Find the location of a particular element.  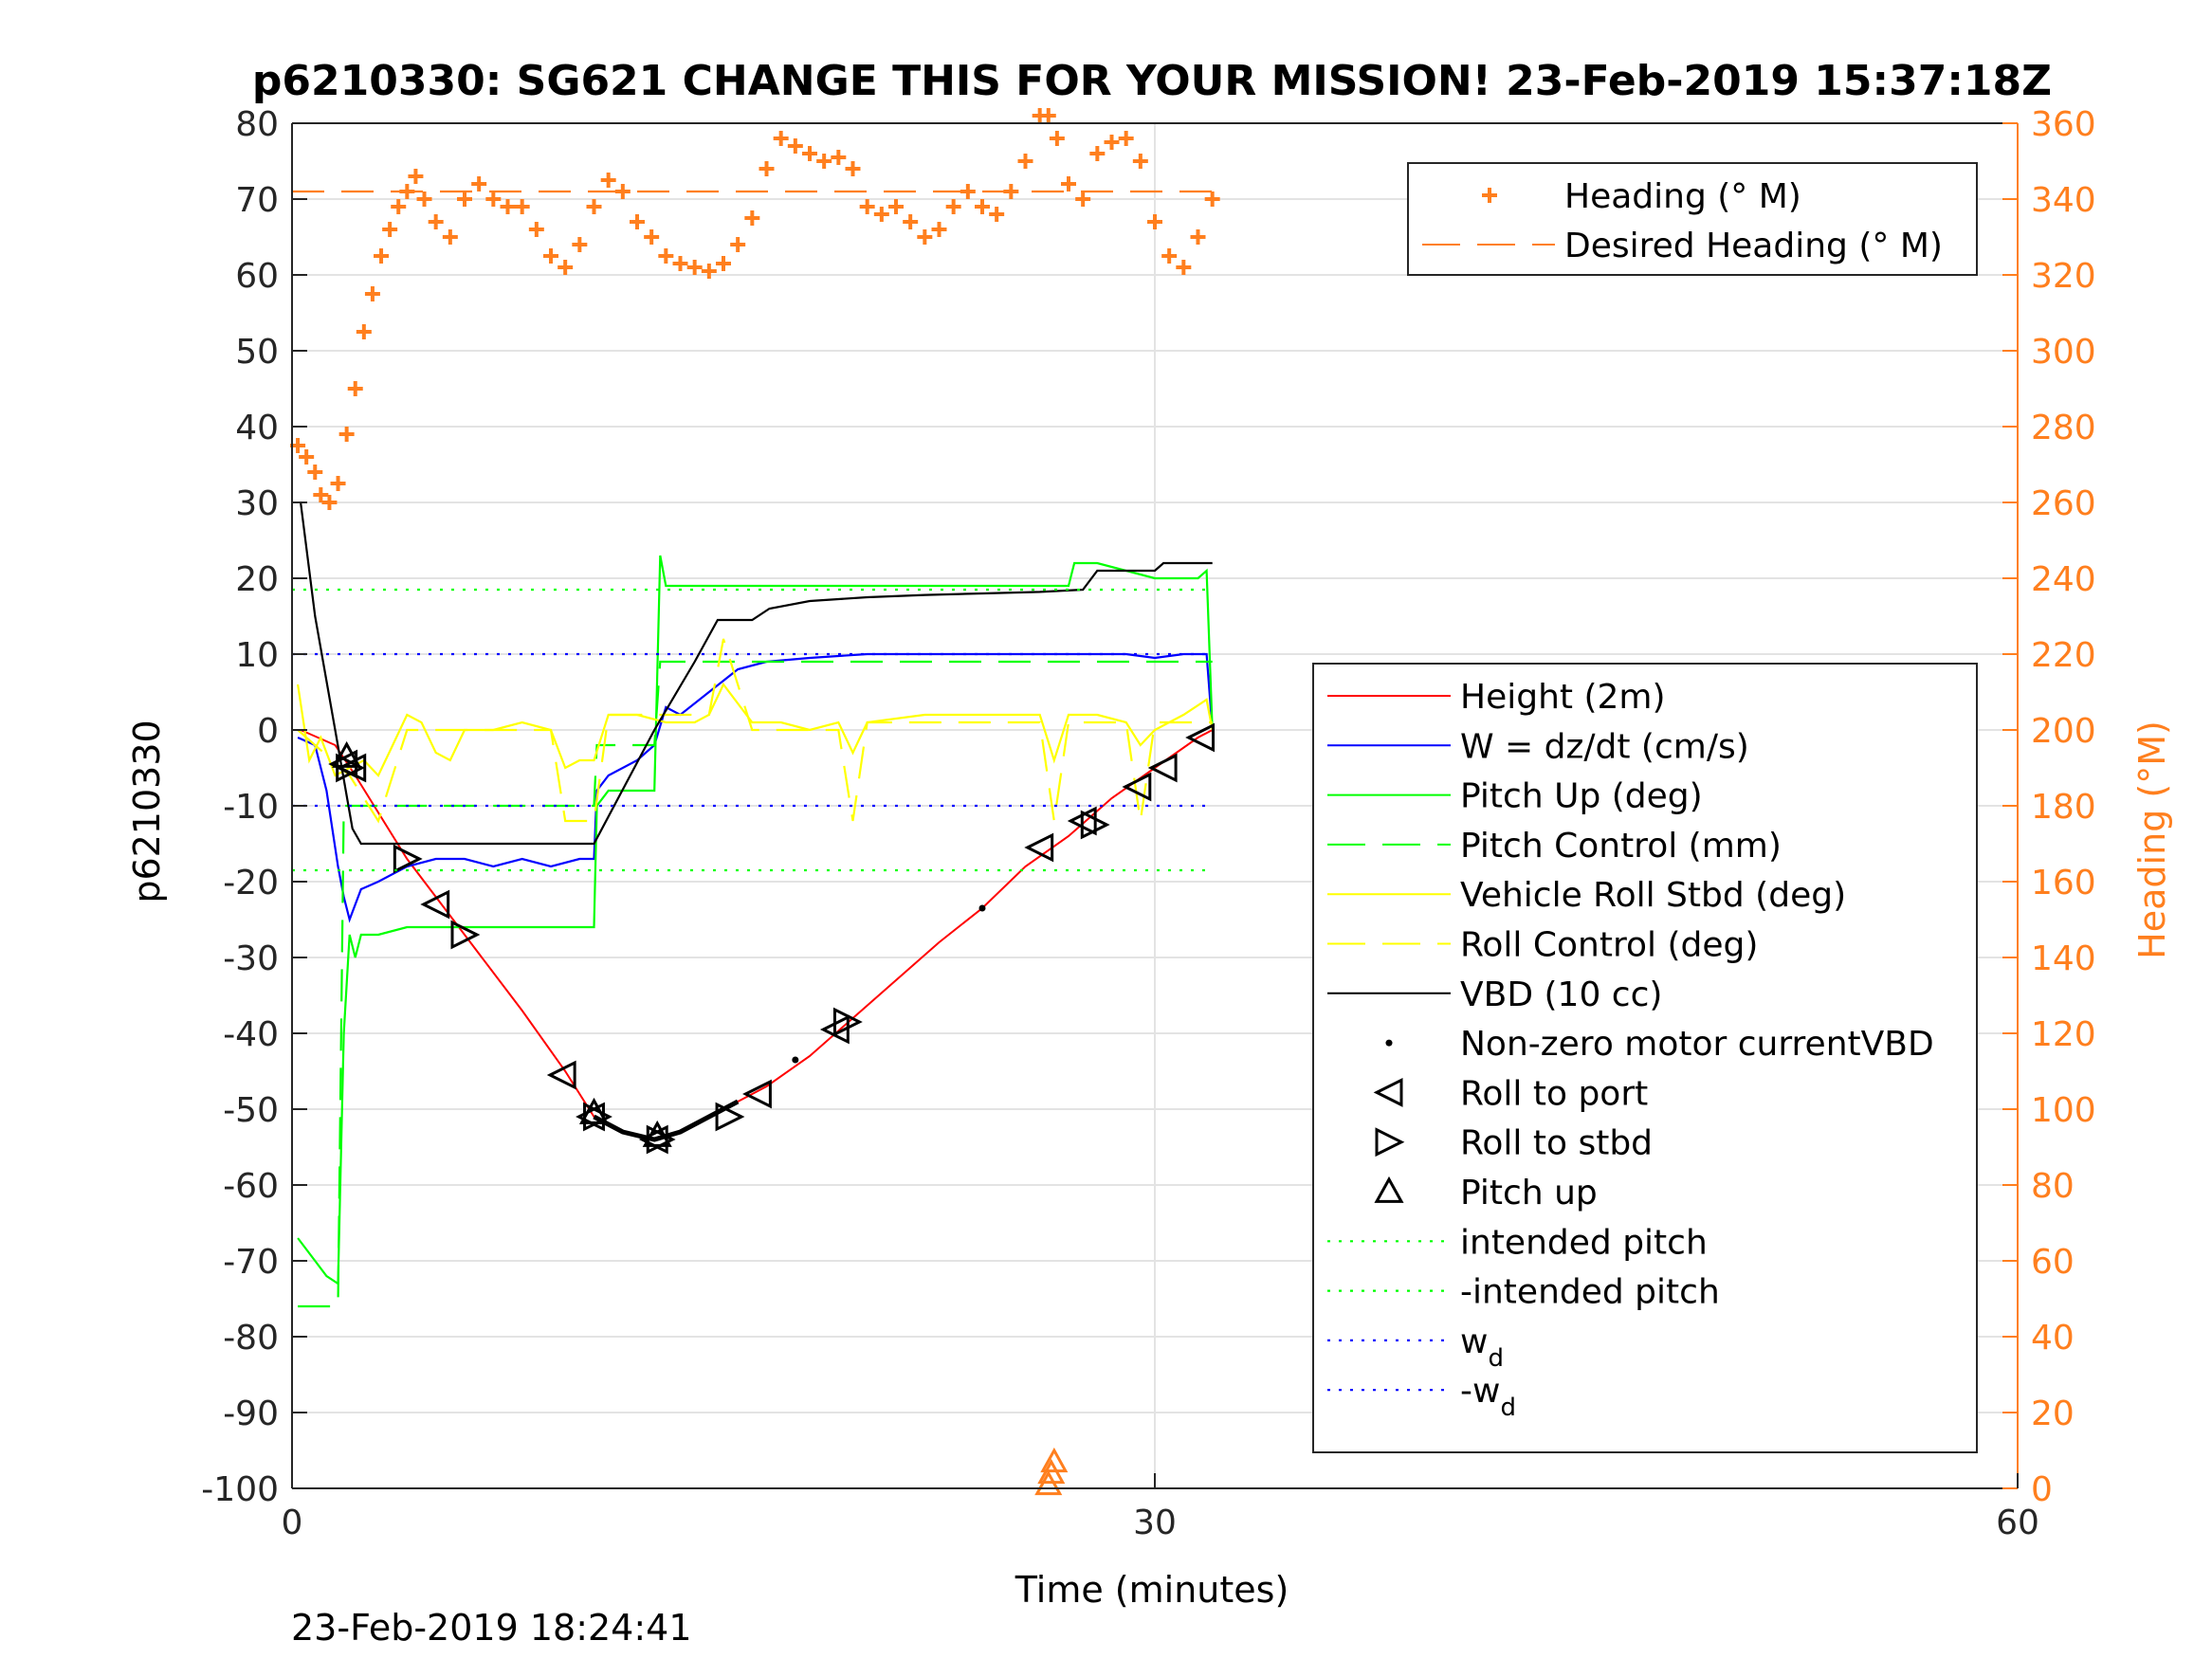

legend-swatch is located at coordinates (1389, 1043).